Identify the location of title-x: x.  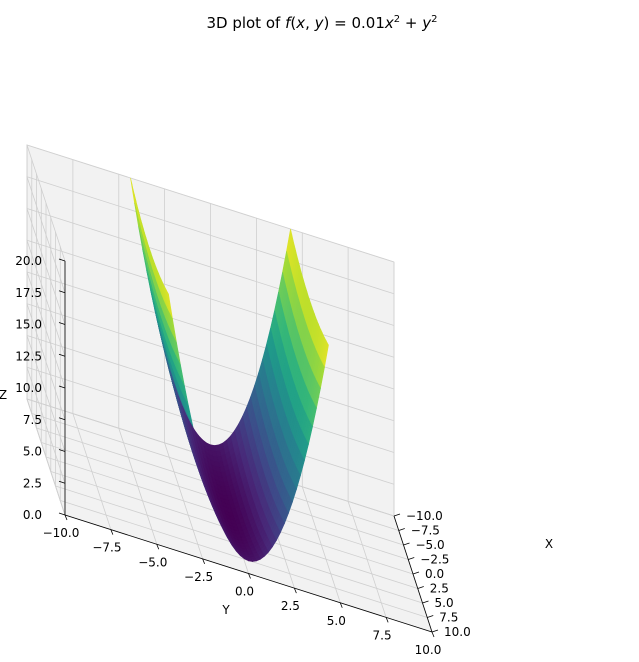
(300, 23).